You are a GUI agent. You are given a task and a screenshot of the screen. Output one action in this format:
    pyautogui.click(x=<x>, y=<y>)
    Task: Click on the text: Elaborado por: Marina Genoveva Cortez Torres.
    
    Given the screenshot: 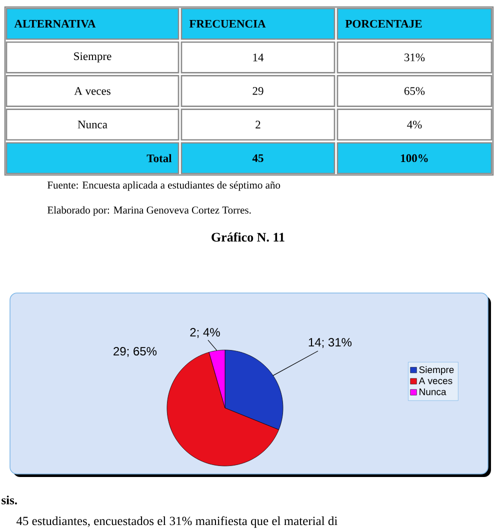 What is the action you would take?
    pyautogui.click(x=149, y=211)
    